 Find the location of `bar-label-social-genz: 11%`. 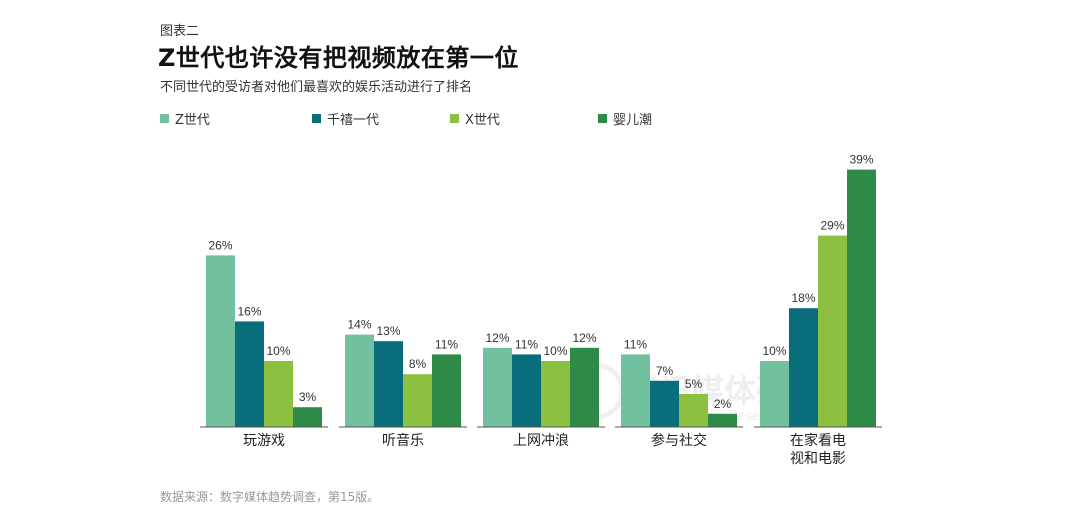

bar-label-social-genz: 11% is located at coordinates (635, 344).